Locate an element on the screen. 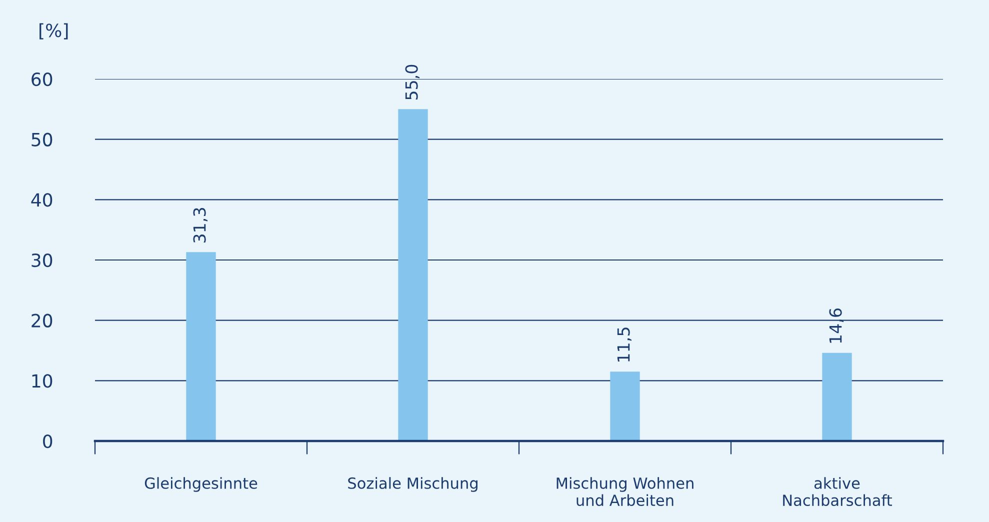 The image size is (989, 522). y-tick-label: 0 is located at coordinates (47, 441).